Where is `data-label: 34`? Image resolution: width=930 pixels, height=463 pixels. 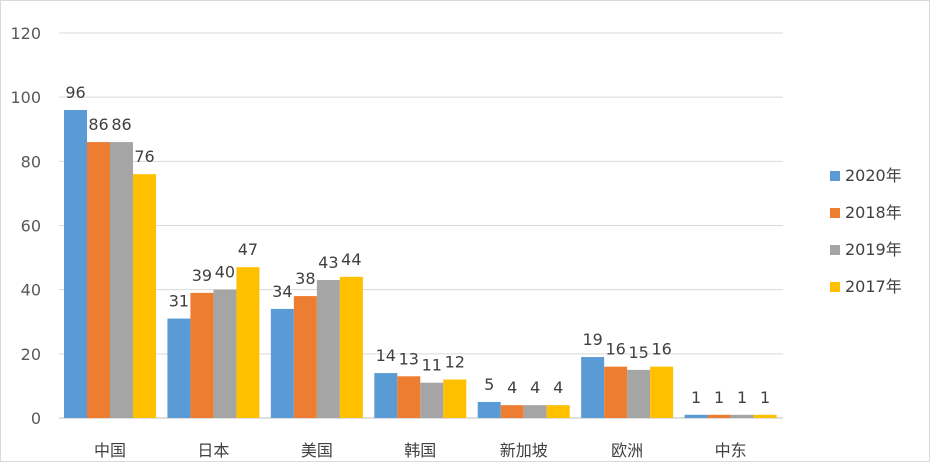
data-label: 34 is located at coordinates (282, 291).